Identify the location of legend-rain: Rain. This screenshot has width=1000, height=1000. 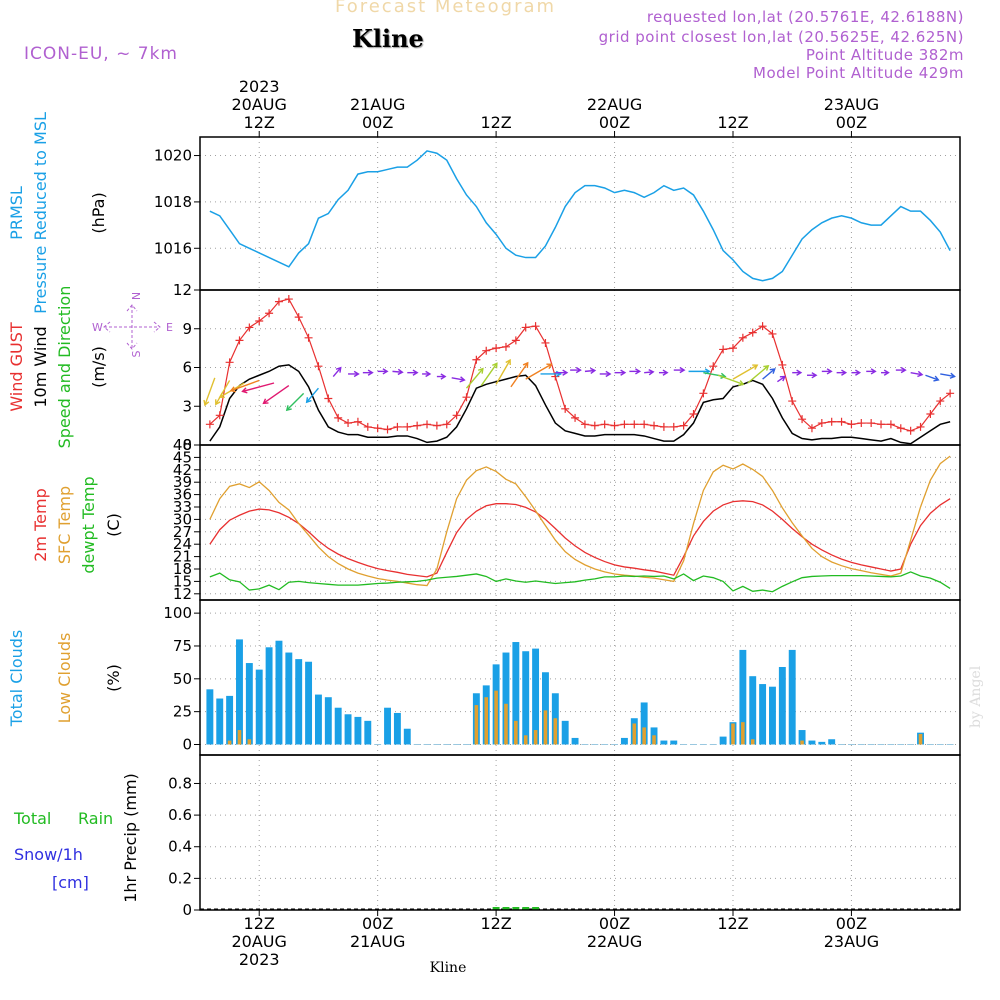
(95, 818).